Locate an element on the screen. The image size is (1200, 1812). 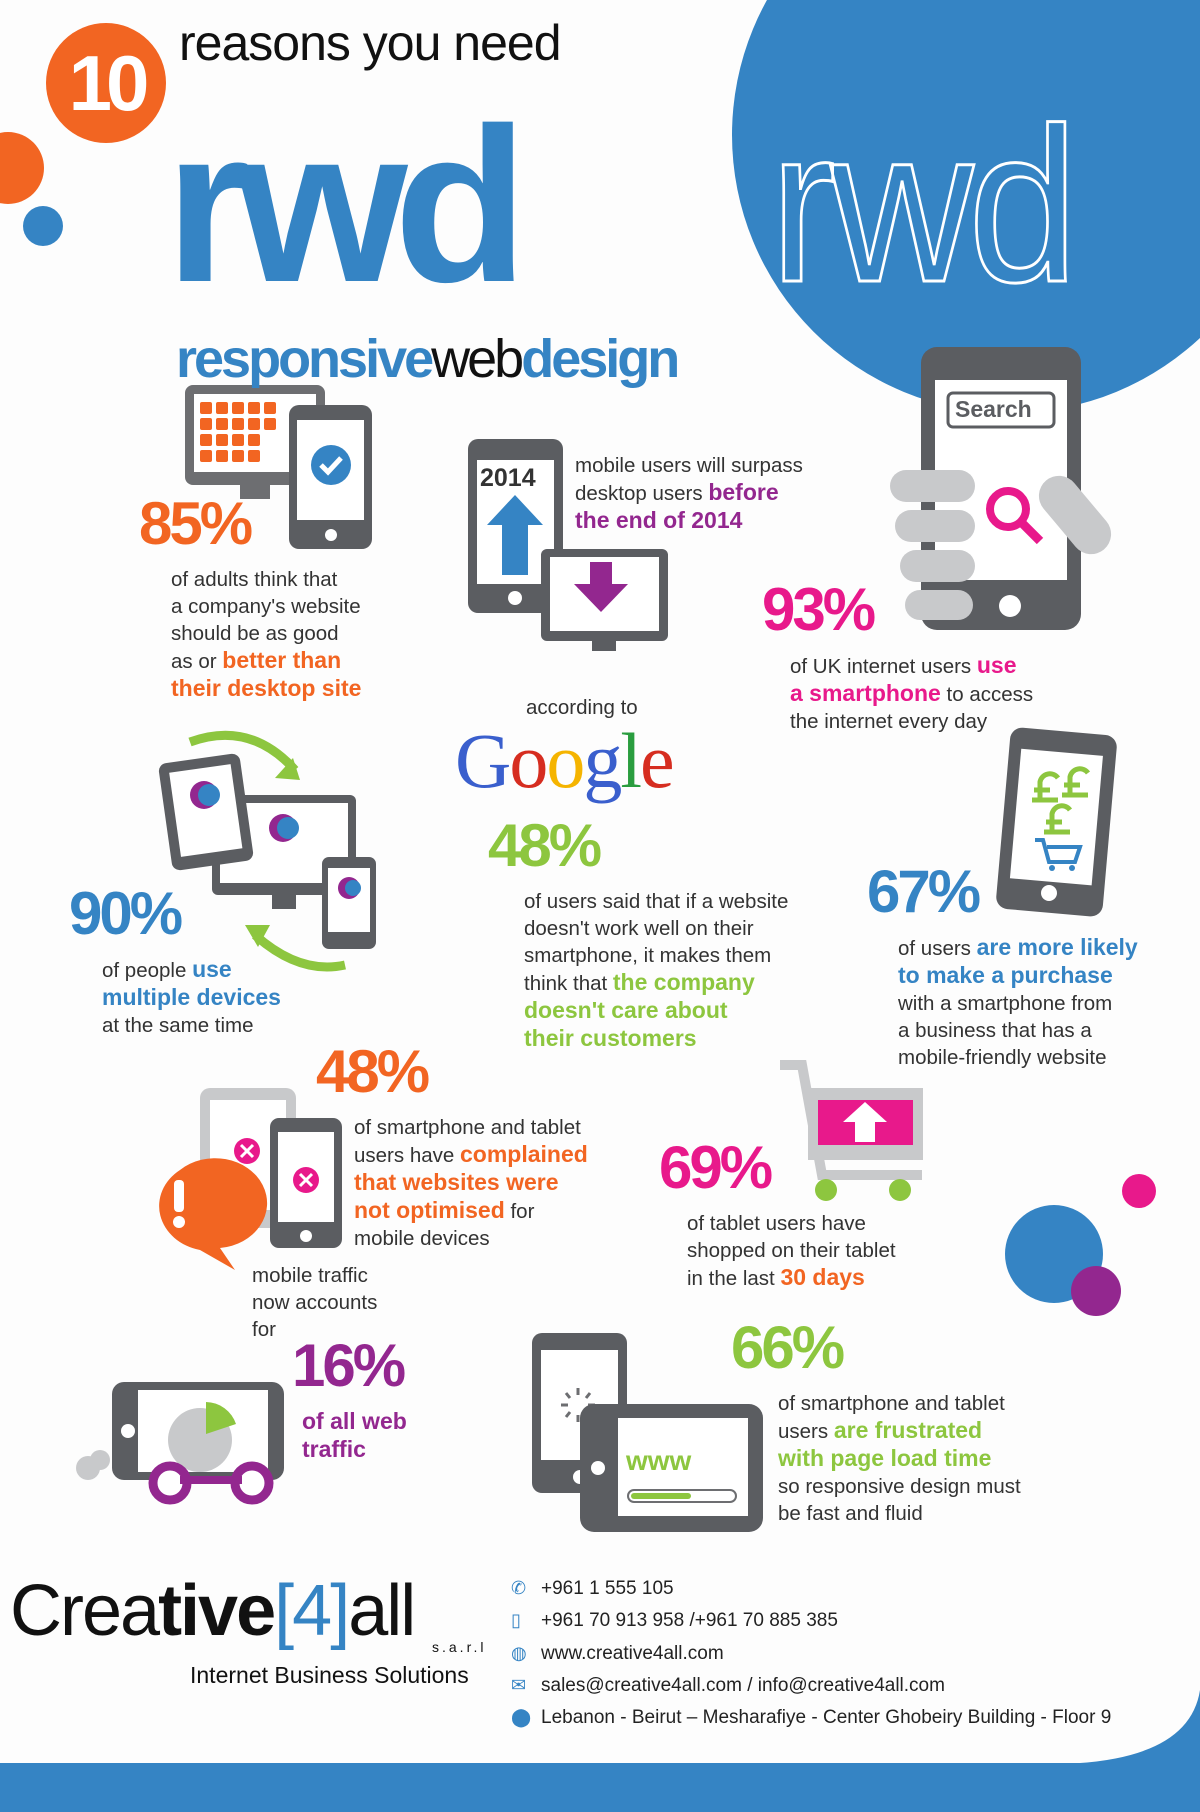
body-text: in the last is located at coordinates (734, 1278).